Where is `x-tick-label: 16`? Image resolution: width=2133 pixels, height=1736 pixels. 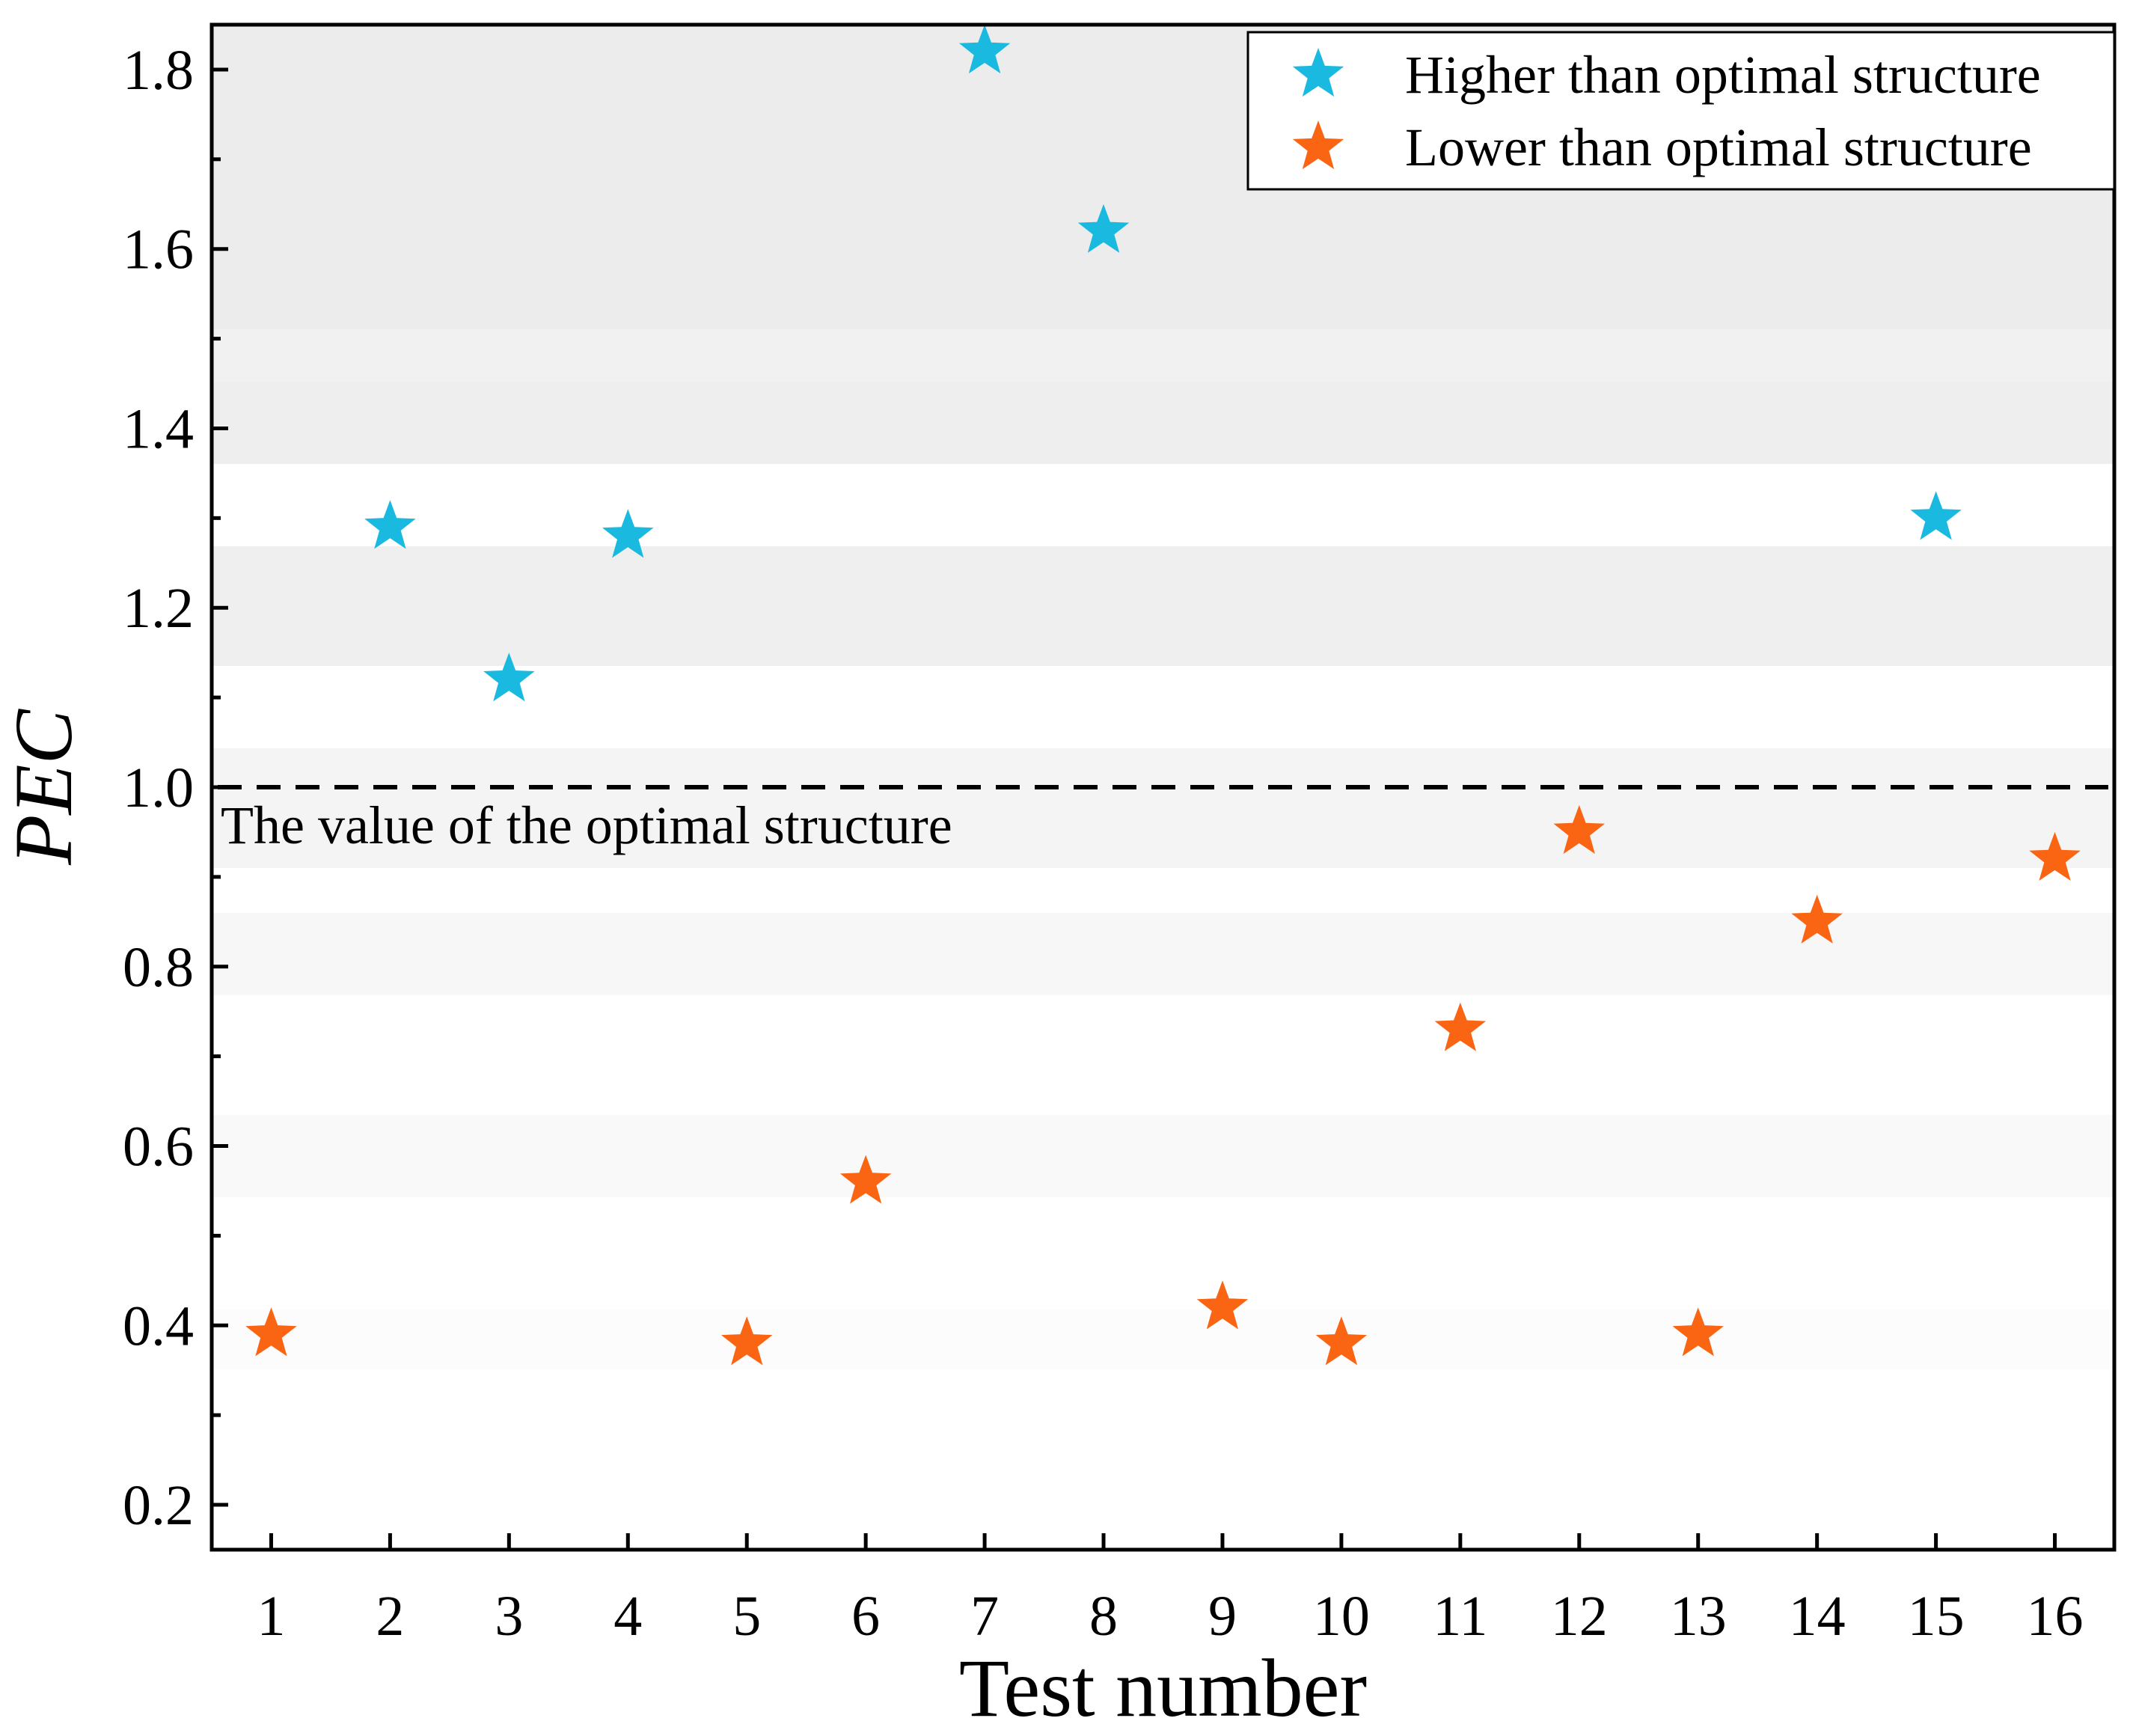
x-tick-label: 16 is located at coordinates (2055, 1616).